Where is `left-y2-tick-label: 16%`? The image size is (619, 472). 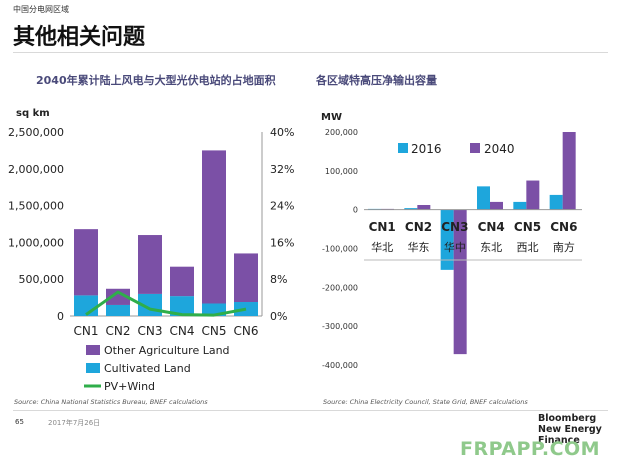
left-y2-tick-label: 16% is located at coordinates (282, 242).